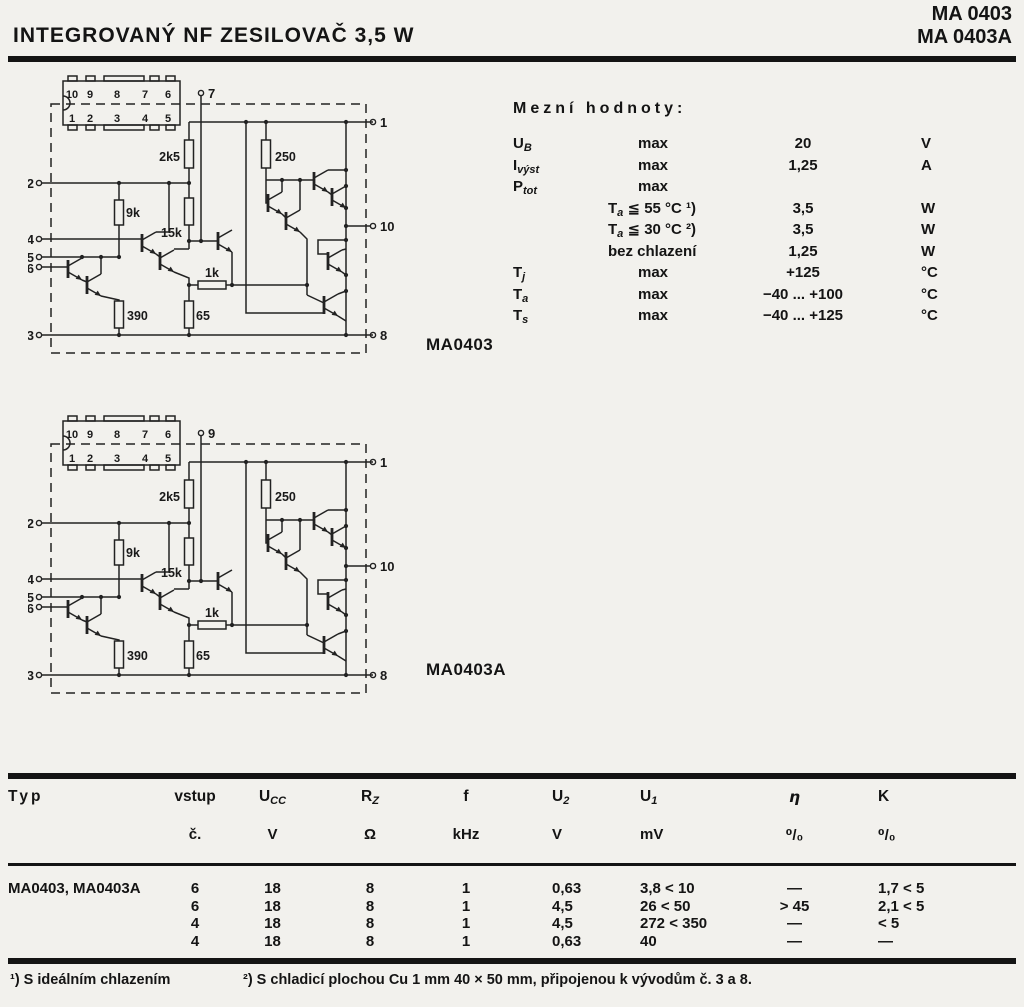 The image size is (1024, 1007). What do you see at coordinates (901, 888) in the screenshot?
I see `table-cell: 1,7 < 5` at bounding box center [901, 888].